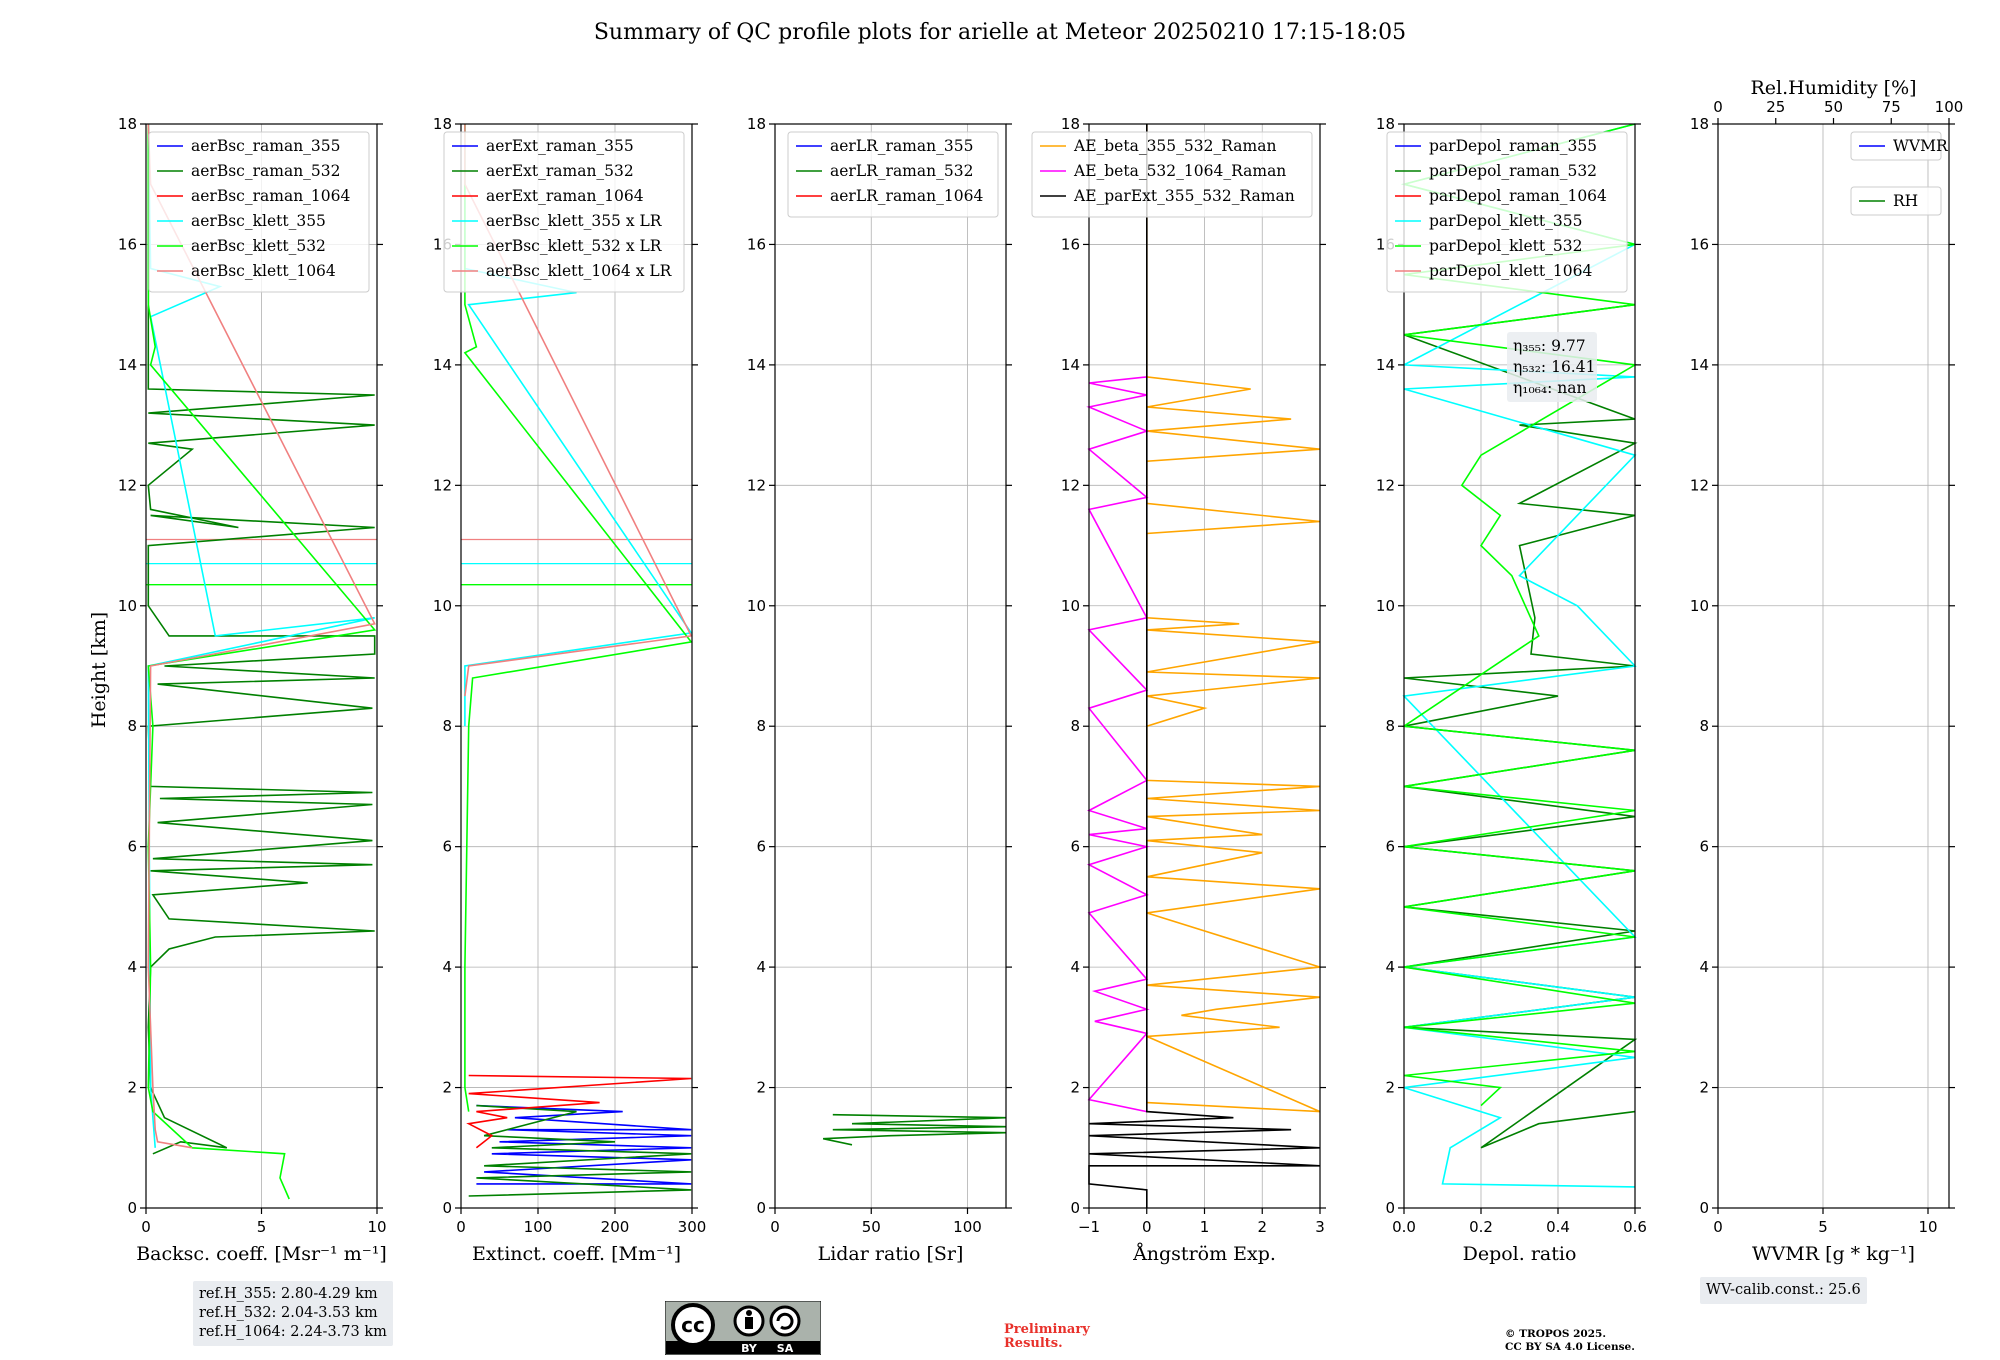 The width and height of the screenshot is (2000, 1360). Describe the element at coordinates (1921, 146) in the screenshot. I see `legend-label: WVMR` at that location.